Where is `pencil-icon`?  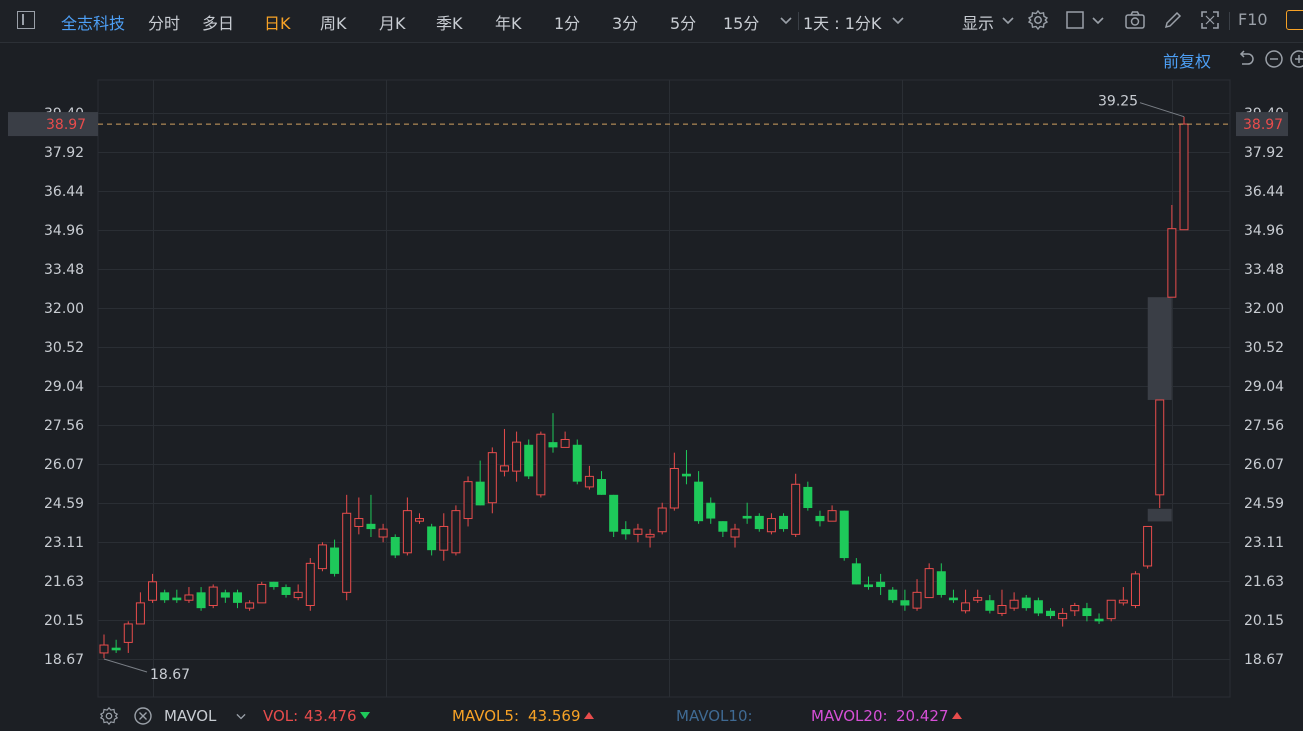
pencil-icon is located at coordinates (1173, 20).